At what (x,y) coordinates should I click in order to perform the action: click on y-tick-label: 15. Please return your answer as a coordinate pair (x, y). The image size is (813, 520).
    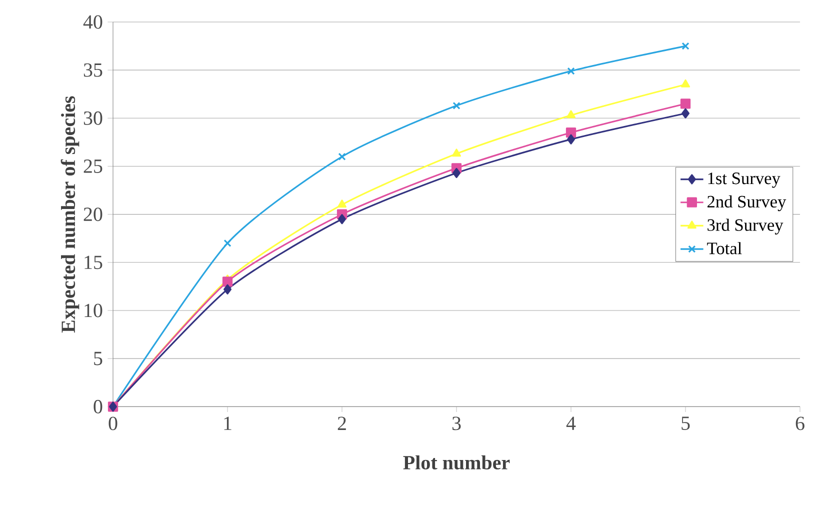
    Looking at the image, I should click on (93, 263).